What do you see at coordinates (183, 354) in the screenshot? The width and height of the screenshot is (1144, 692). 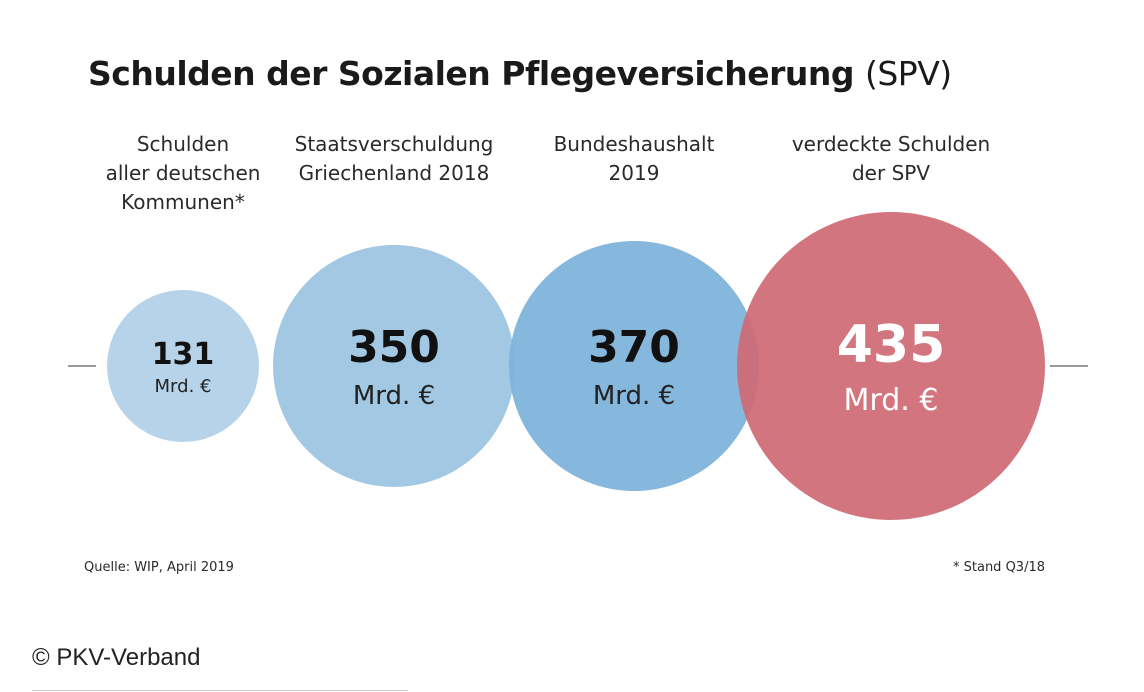 I see `bubble-value-1: 131` at bounding box center [183, 354].